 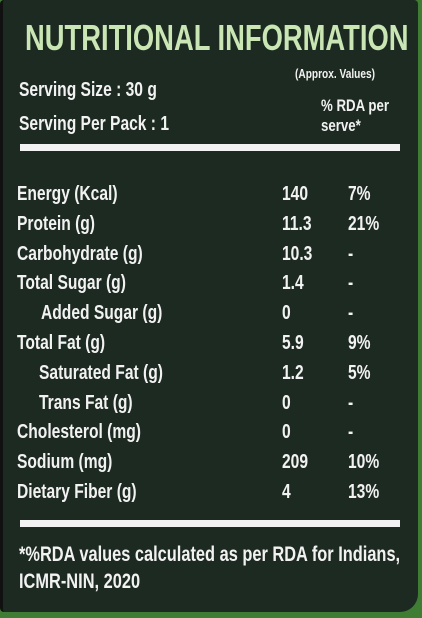 I want to click on nutrient-rda: 21%, so click(x=364, y=223).